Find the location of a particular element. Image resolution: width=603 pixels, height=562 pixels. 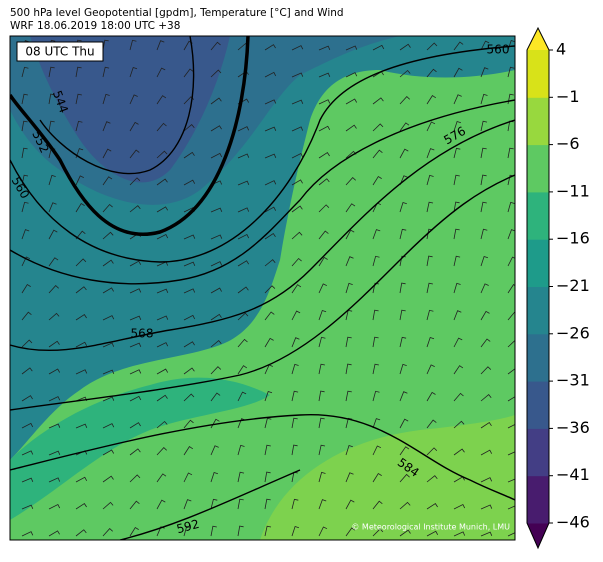

colorbar-tick-label: −11 is located at coordinates (573, 190).